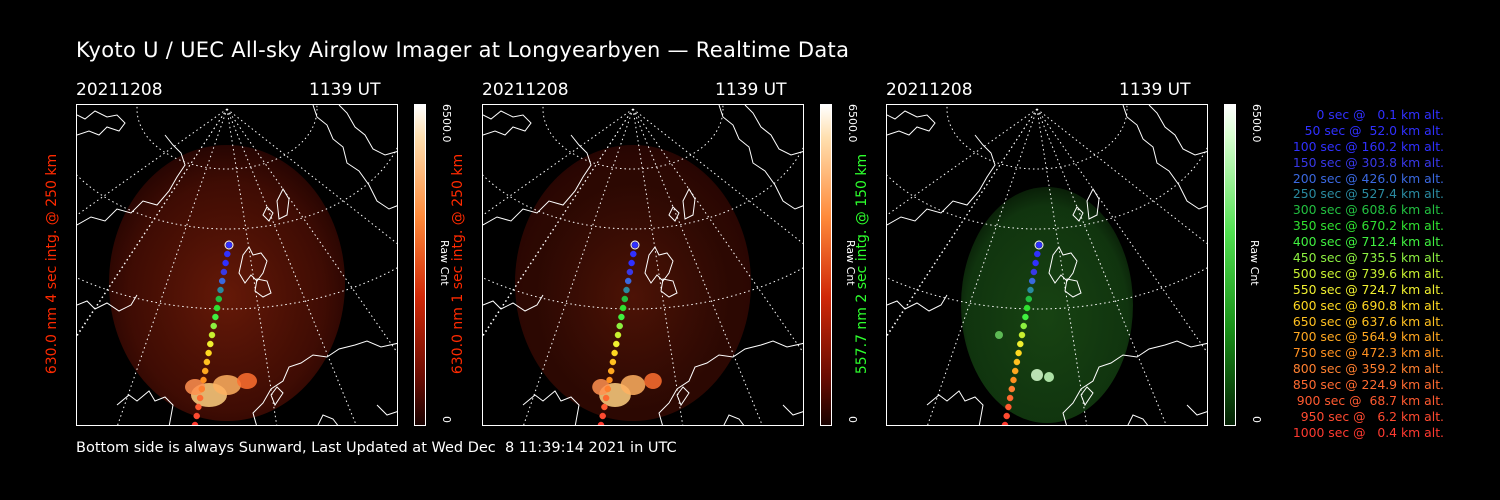 This screenshot has width=1500, height=500. What do you see at coordinates (1368, 353) in the screenshot?
I see `legend-row: 750 sec @ 472.3 km alt.` at bounding box center [1368, 353].